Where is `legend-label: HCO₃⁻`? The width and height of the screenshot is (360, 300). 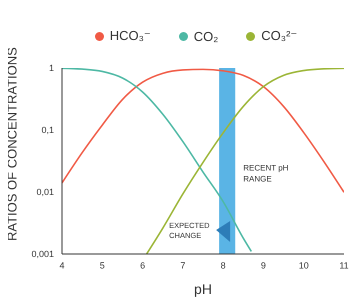
legend-label: HCO₃⁻ is located at coordinates (130, 36).